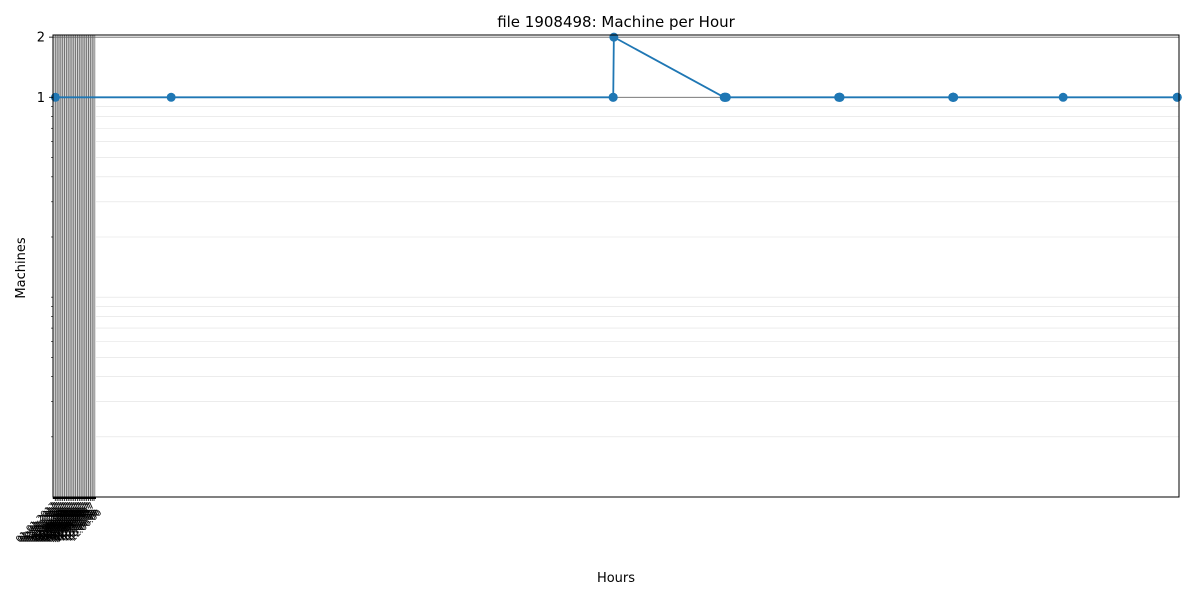 The image size is (1200, 600). What do you see at coordinates (41, 98) in the screenshot?
I see `y-tick-label: 1` at bounding box center [41, 98].